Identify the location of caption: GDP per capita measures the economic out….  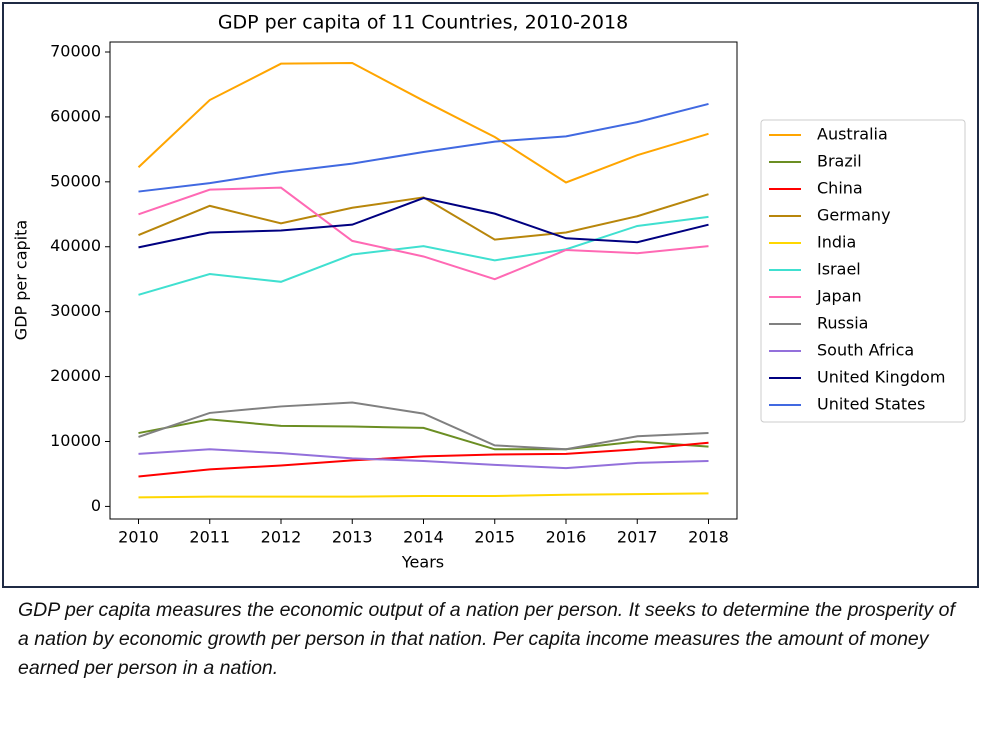
(486, 639).